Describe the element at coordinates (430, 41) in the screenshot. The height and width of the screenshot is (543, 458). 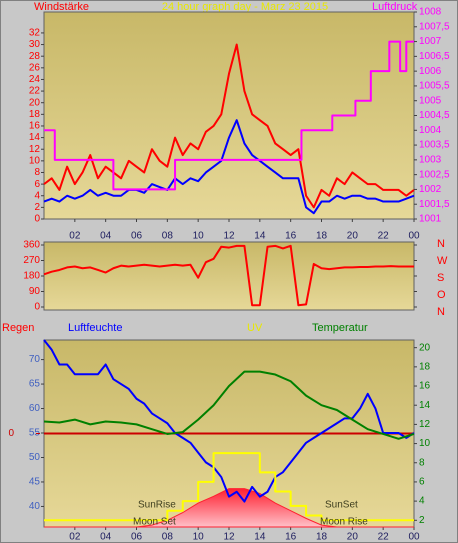
I see `y2-tick-label: 1007` at that location.